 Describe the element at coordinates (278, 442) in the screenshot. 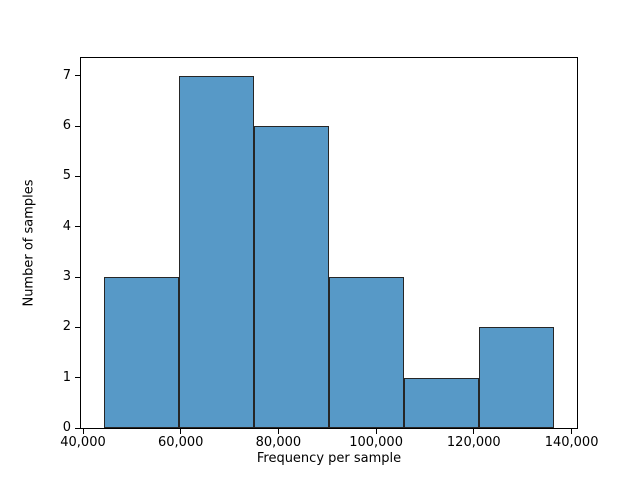

I see `x-tick-label: 80,000` at that location.